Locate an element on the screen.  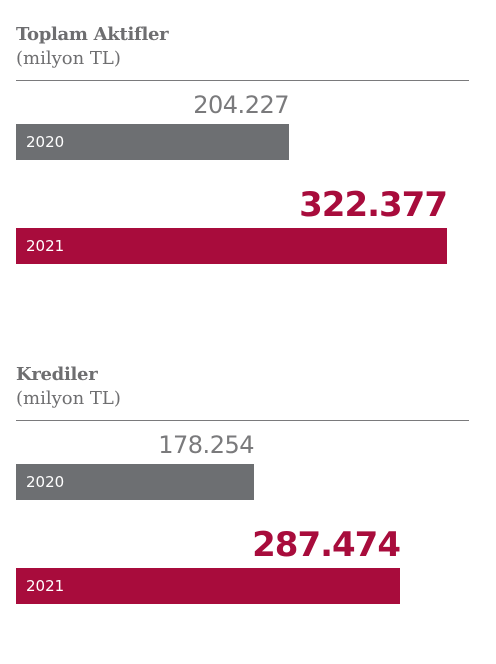
value-label-2020: 204.227 is located at coordinates (241, 105).